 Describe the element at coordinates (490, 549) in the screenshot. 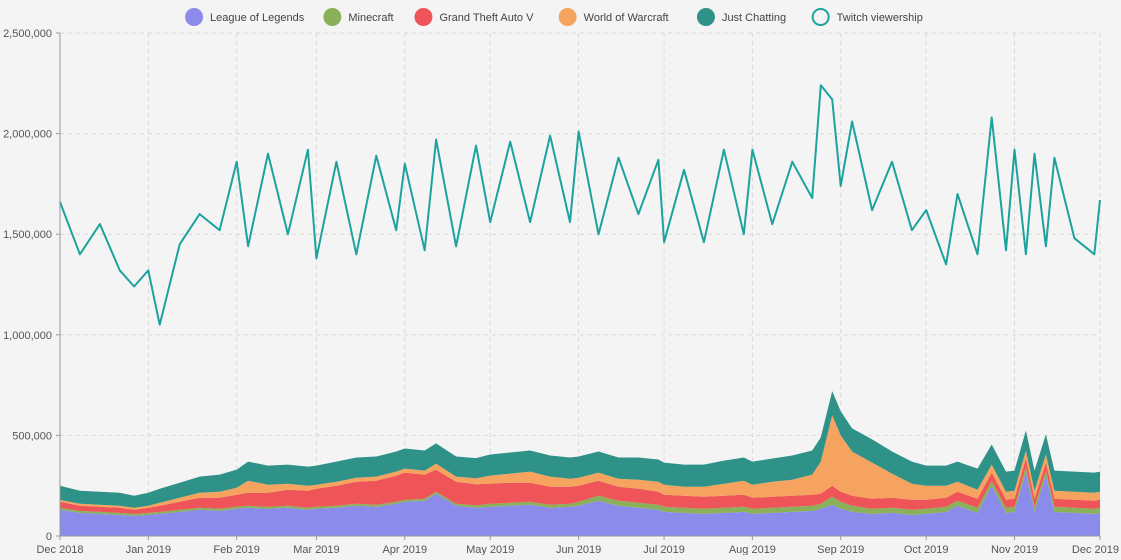

I see `x-tick-label: May 2019` at that location.